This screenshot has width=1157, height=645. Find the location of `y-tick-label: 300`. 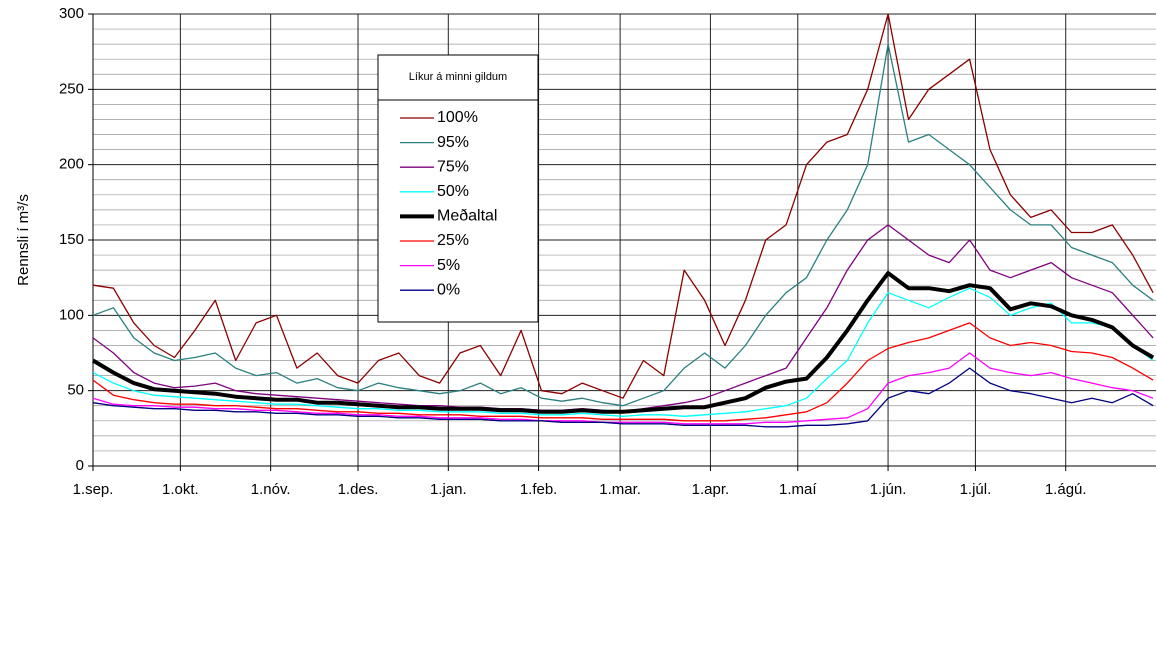

y-tick-label: 300 is located at coordinates (71, 13).